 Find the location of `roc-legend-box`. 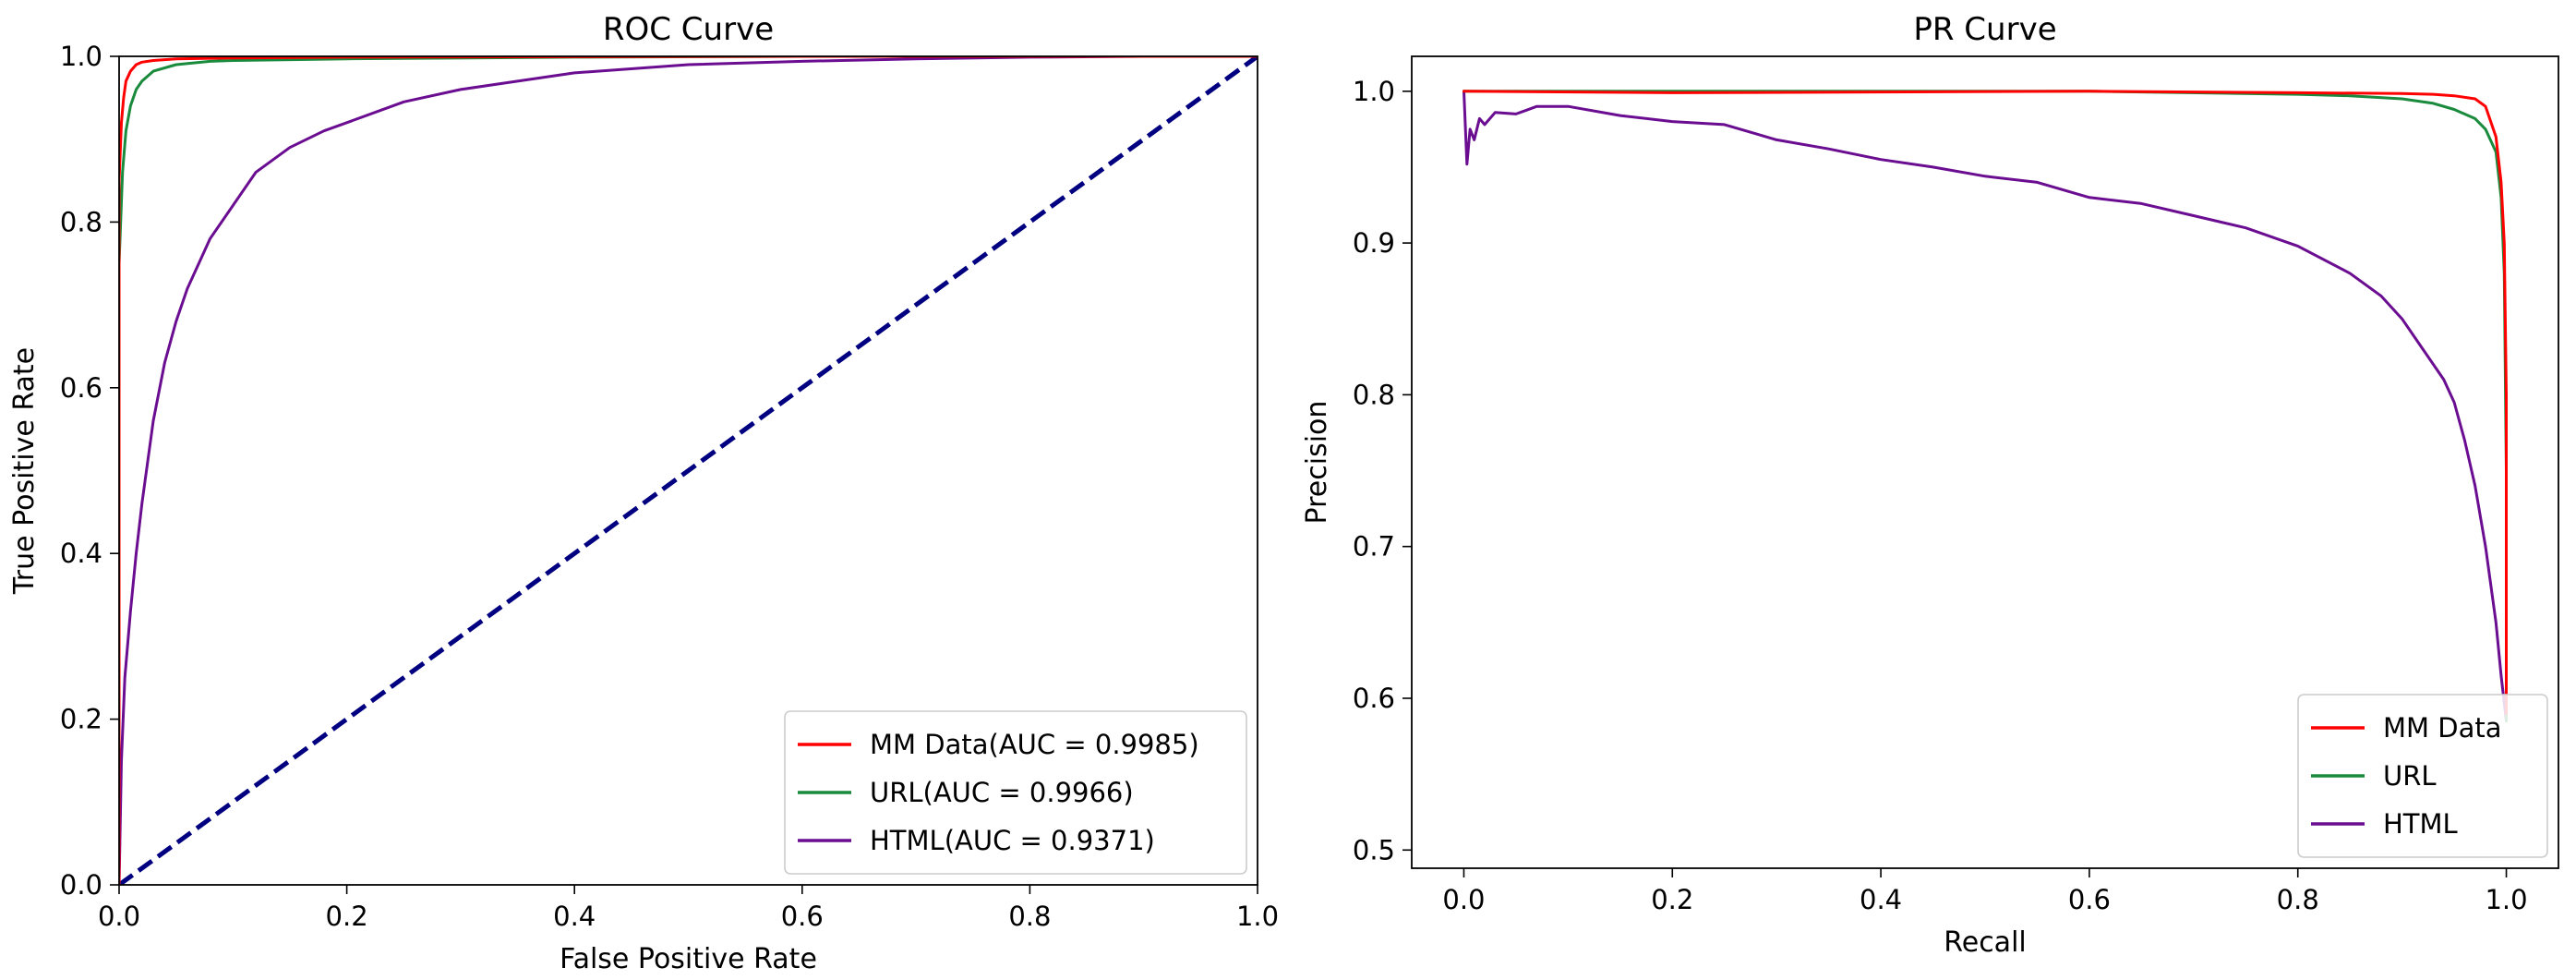

roc-legend-box is located at coordinates (1015, 792).